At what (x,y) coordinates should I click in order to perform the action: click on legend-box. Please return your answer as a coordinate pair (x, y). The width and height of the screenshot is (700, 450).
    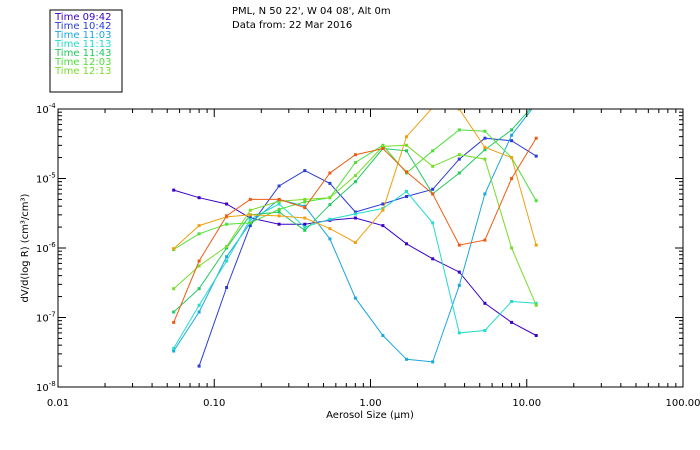
    Looking at the image, I should click on (86, 51).